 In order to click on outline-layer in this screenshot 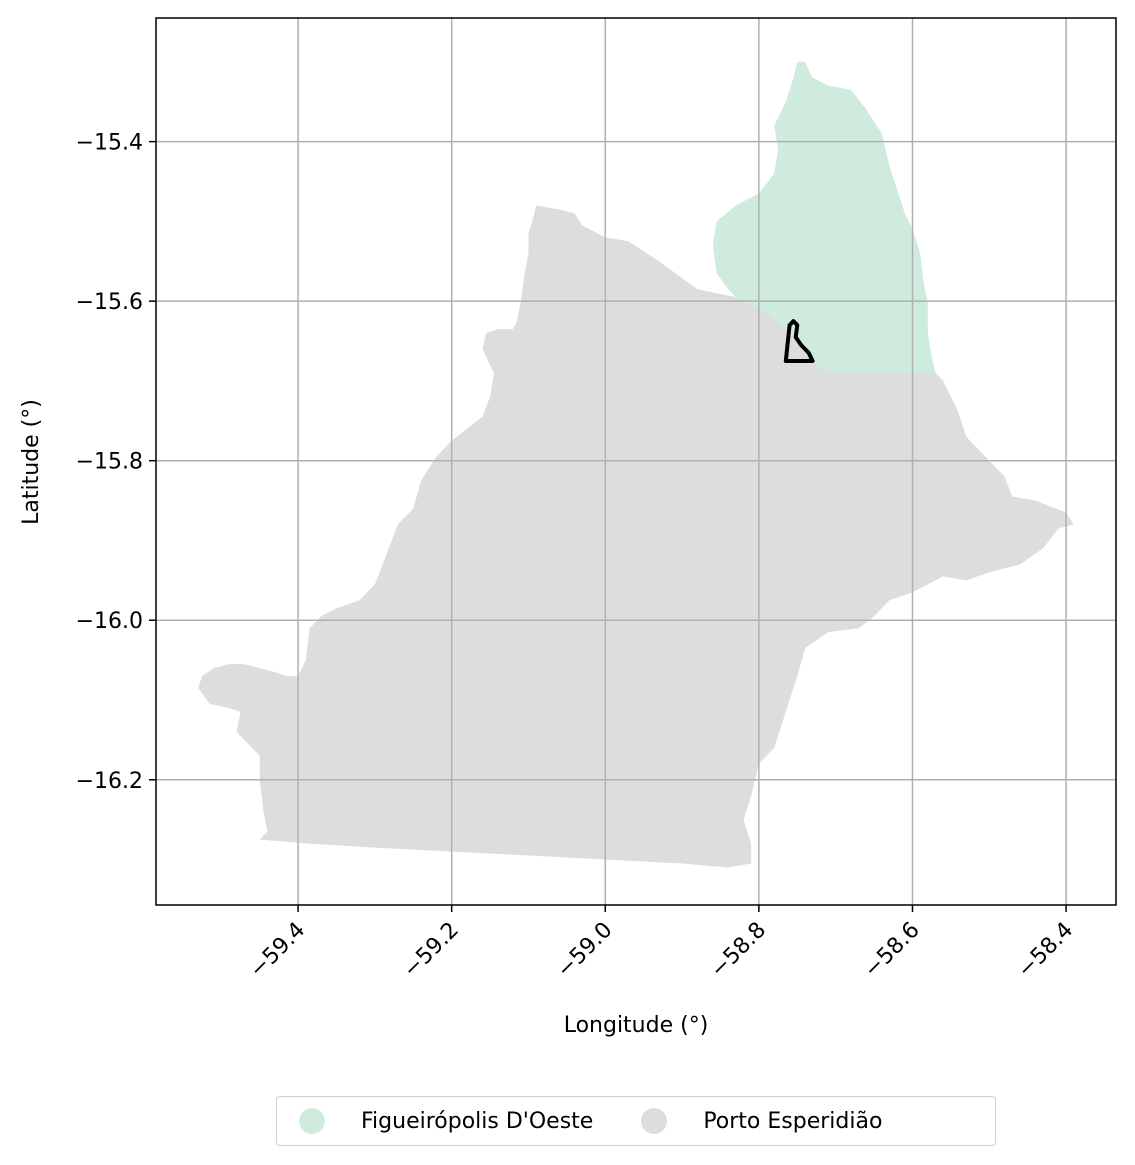, I will do `click(799, 341)`.